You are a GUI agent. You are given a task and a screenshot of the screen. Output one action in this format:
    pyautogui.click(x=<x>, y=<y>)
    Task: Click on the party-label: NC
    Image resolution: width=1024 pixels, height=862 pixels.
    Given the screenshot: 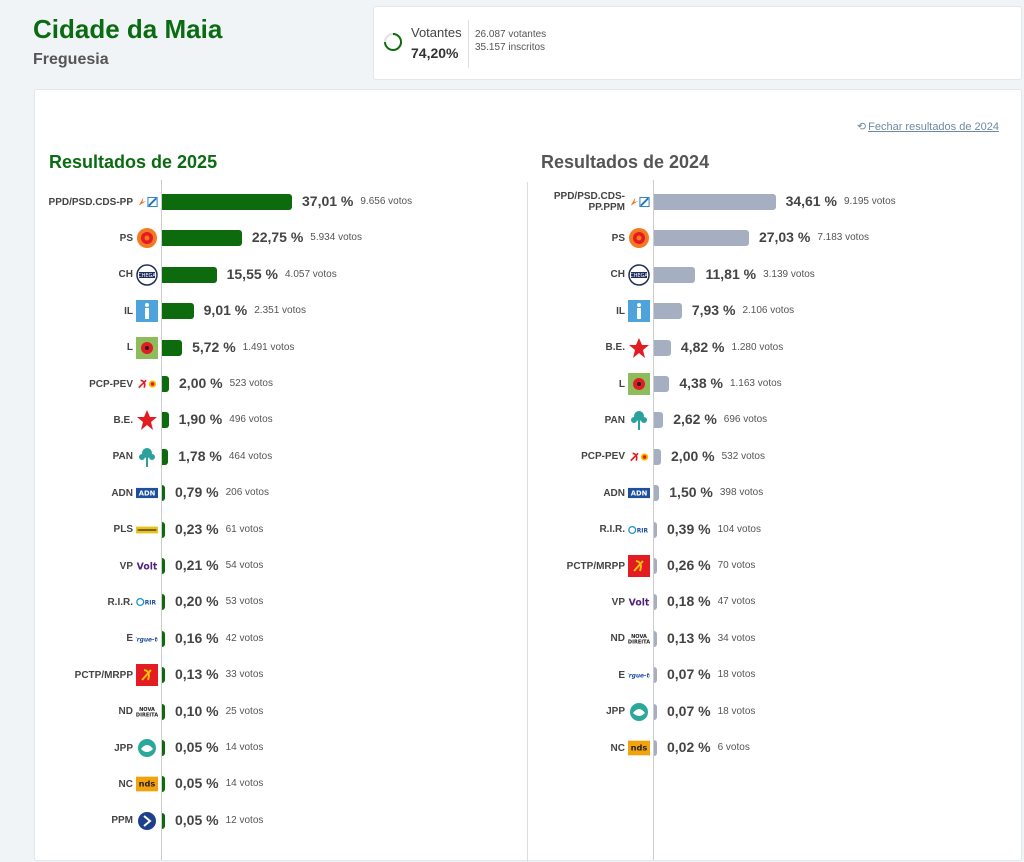 What is the action you would take?
    pyautogui.click(x=125, y=784)
    